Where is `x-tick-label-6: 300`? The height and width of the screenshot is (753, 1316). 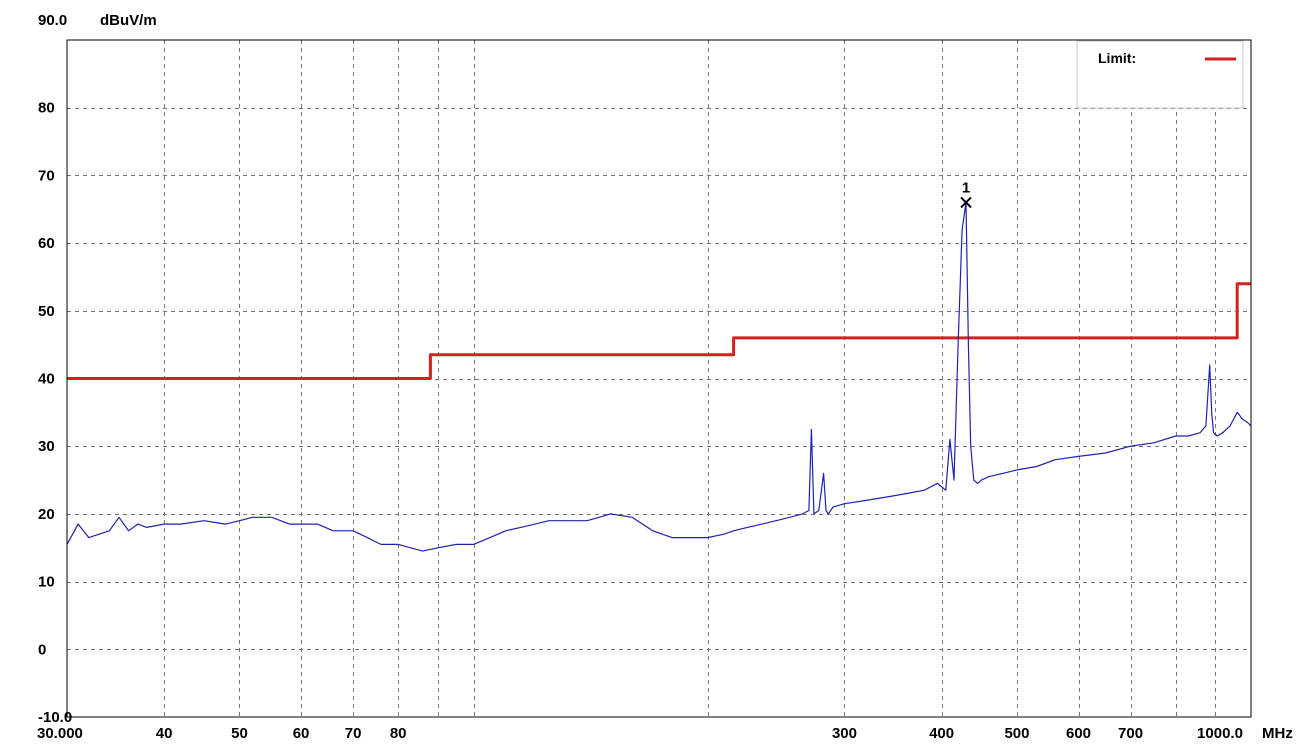
x-tick-label-6: 300 is located at coordinates (844, 733).